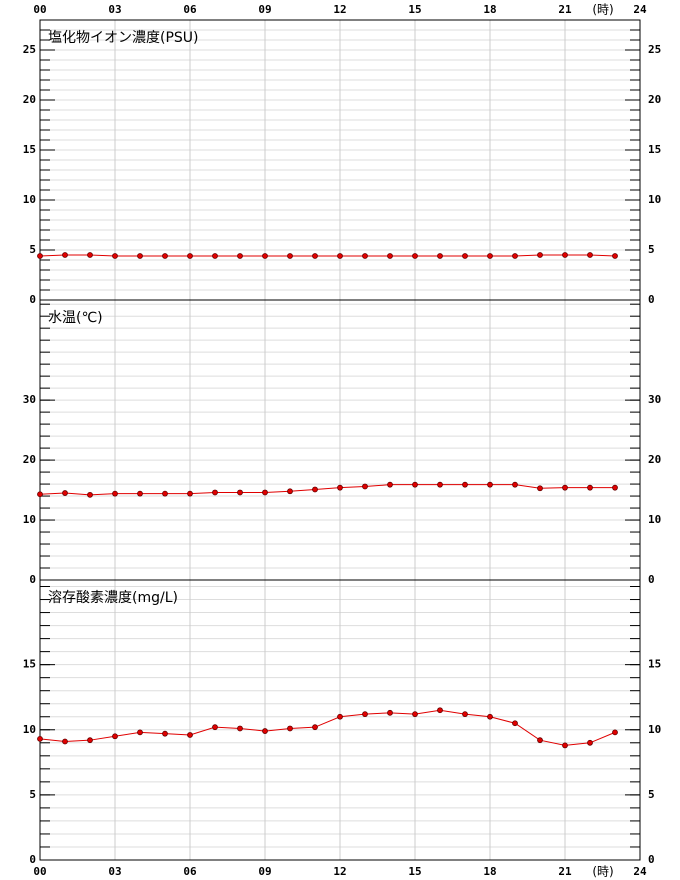 This screenshot has width=680, height=880. Describe the element at coordinates (123, 38) in the screenshot. I see `panel-title: 塩化物イオン濃度(PSU)` at that location.